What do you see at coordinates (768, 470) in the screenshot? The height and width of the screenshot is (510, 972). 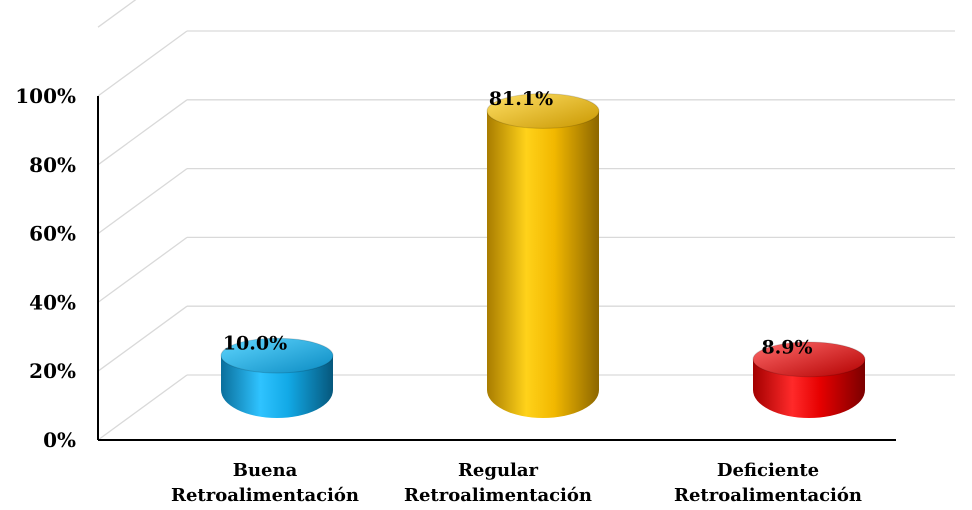 I see `x-tick-label: Deficiente` at bounding box center [768, 470].